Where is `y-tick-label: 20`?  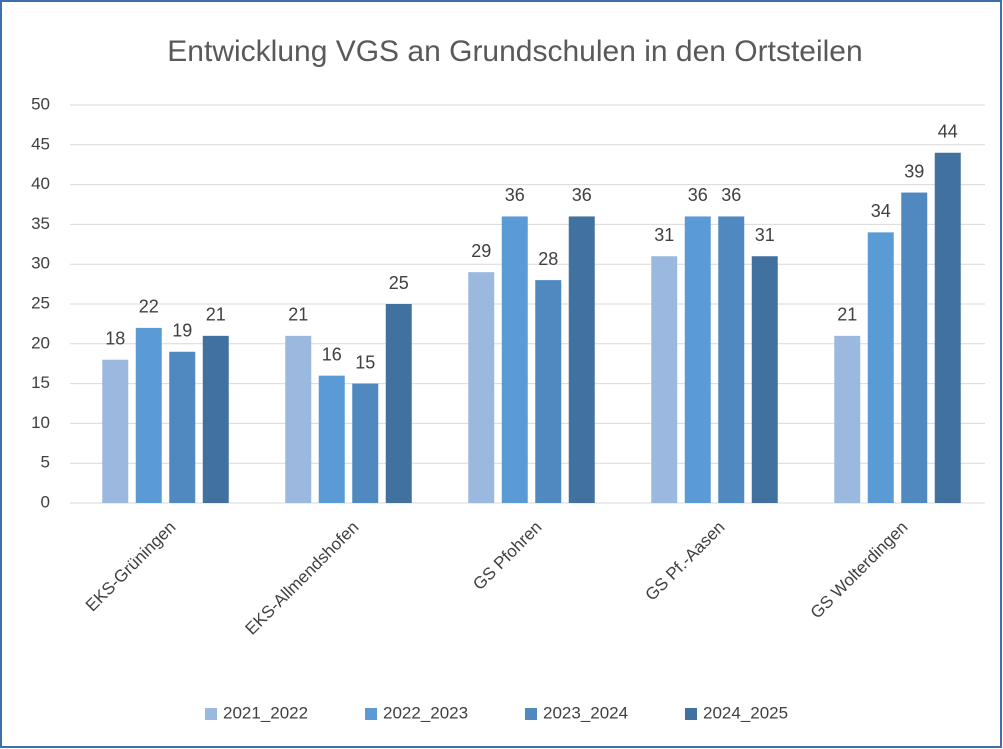
y-tick-label: 20 is located at coordinates (40, 342).